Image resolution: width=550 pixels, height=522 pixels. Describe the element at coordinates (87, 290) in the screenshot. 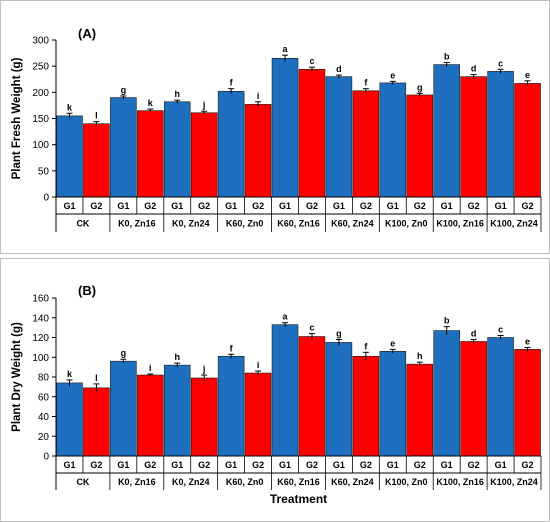

I see `panel-tag: (B)` at that location.